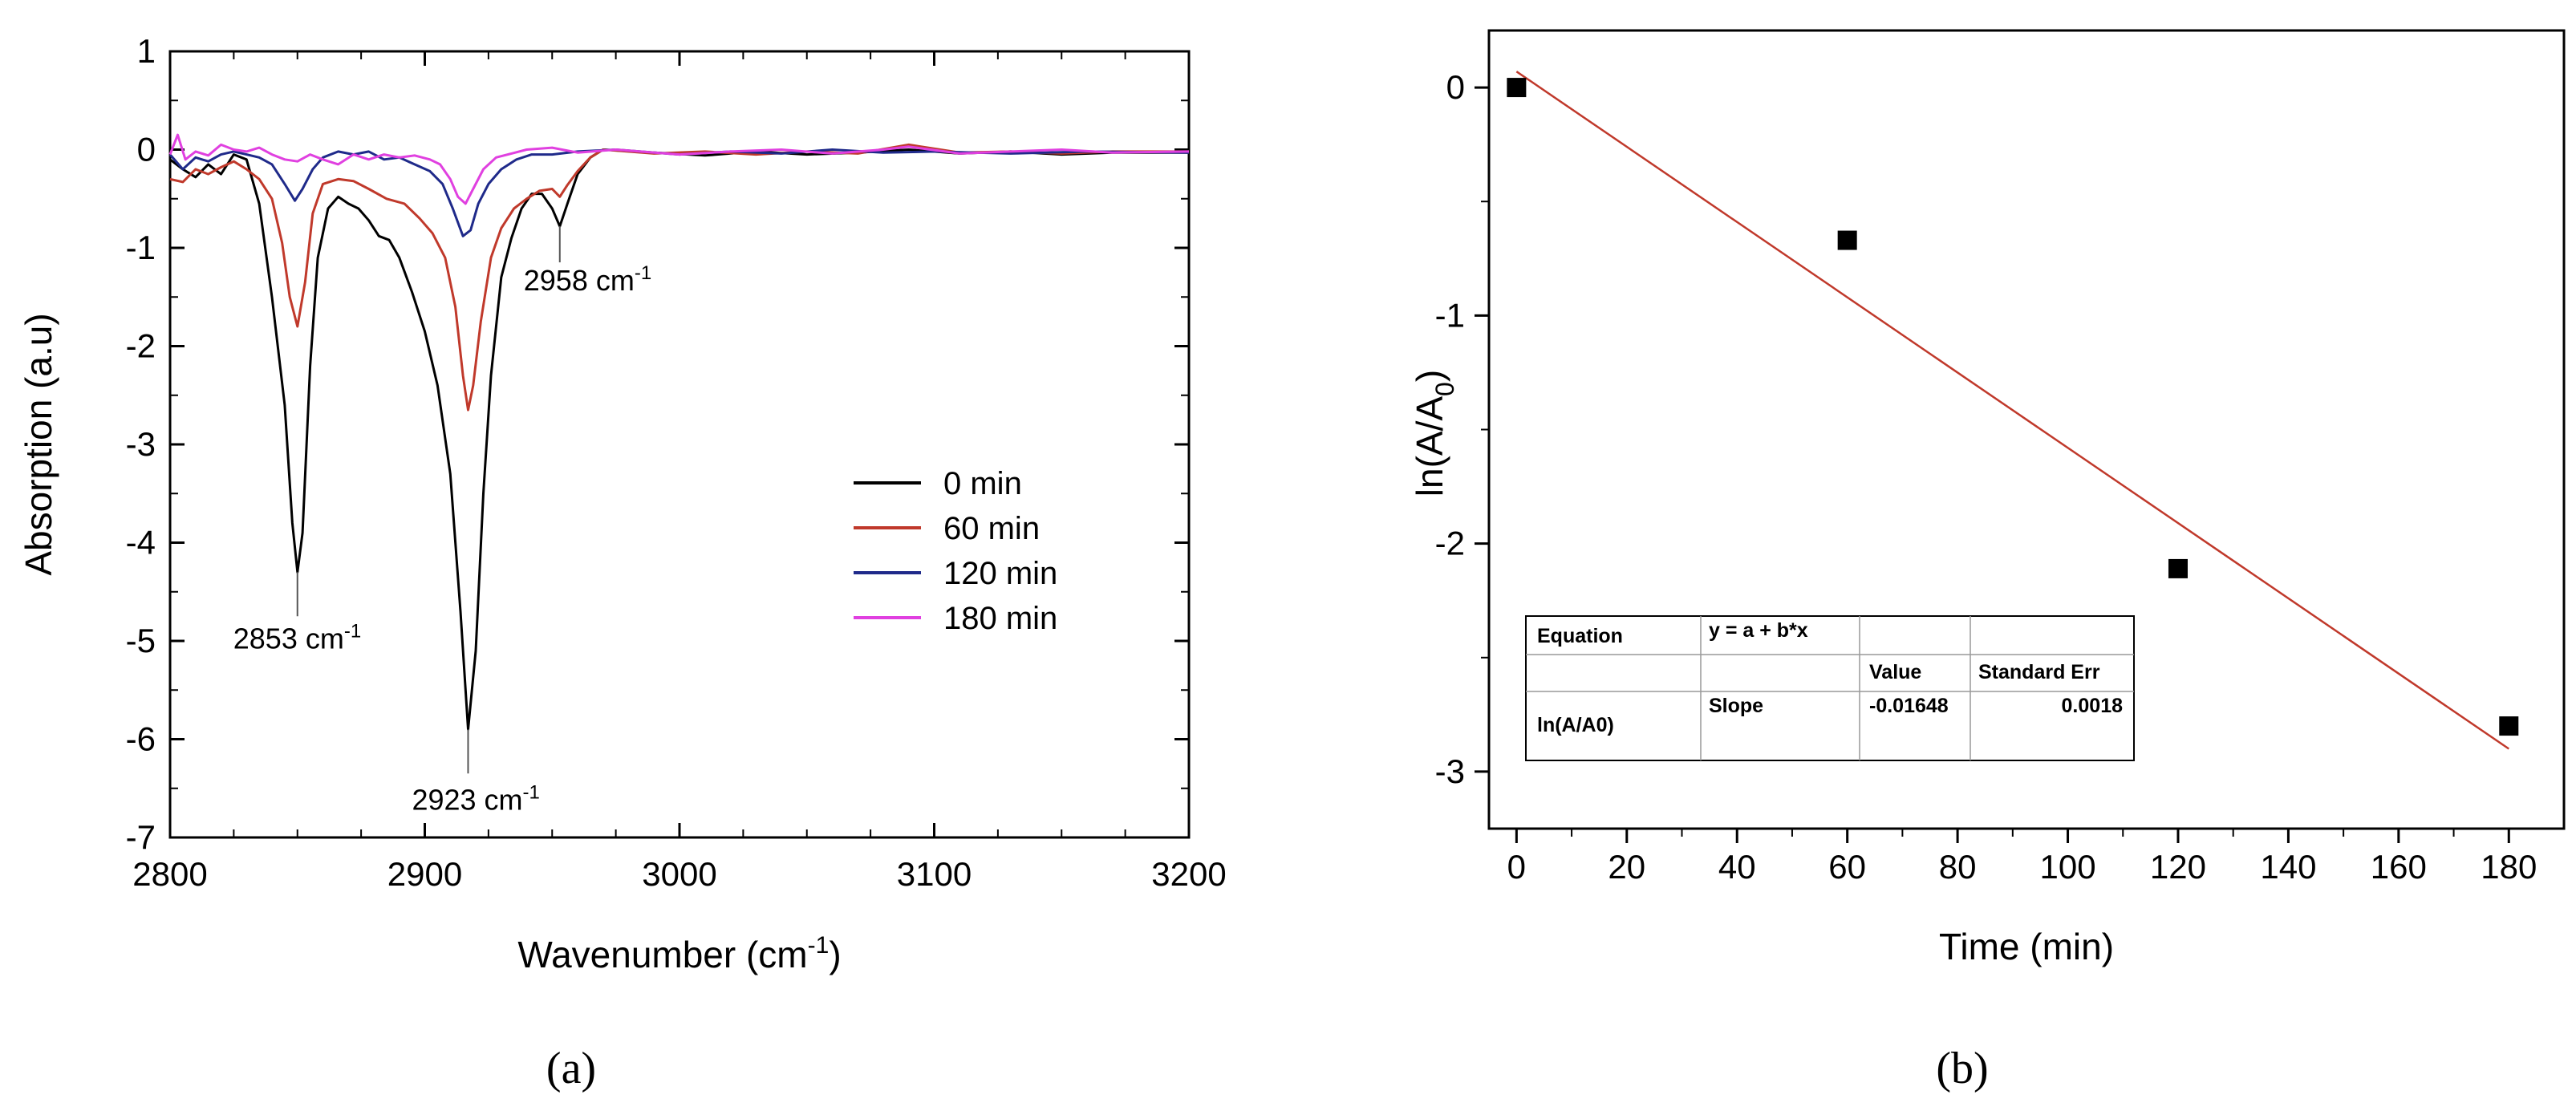 Image resolution: width=2576 pixels, height=1115 pixels. Describe the element at coordinates (1626, 867) in the screenshot. I see `x-tick-label: 20` at that location.